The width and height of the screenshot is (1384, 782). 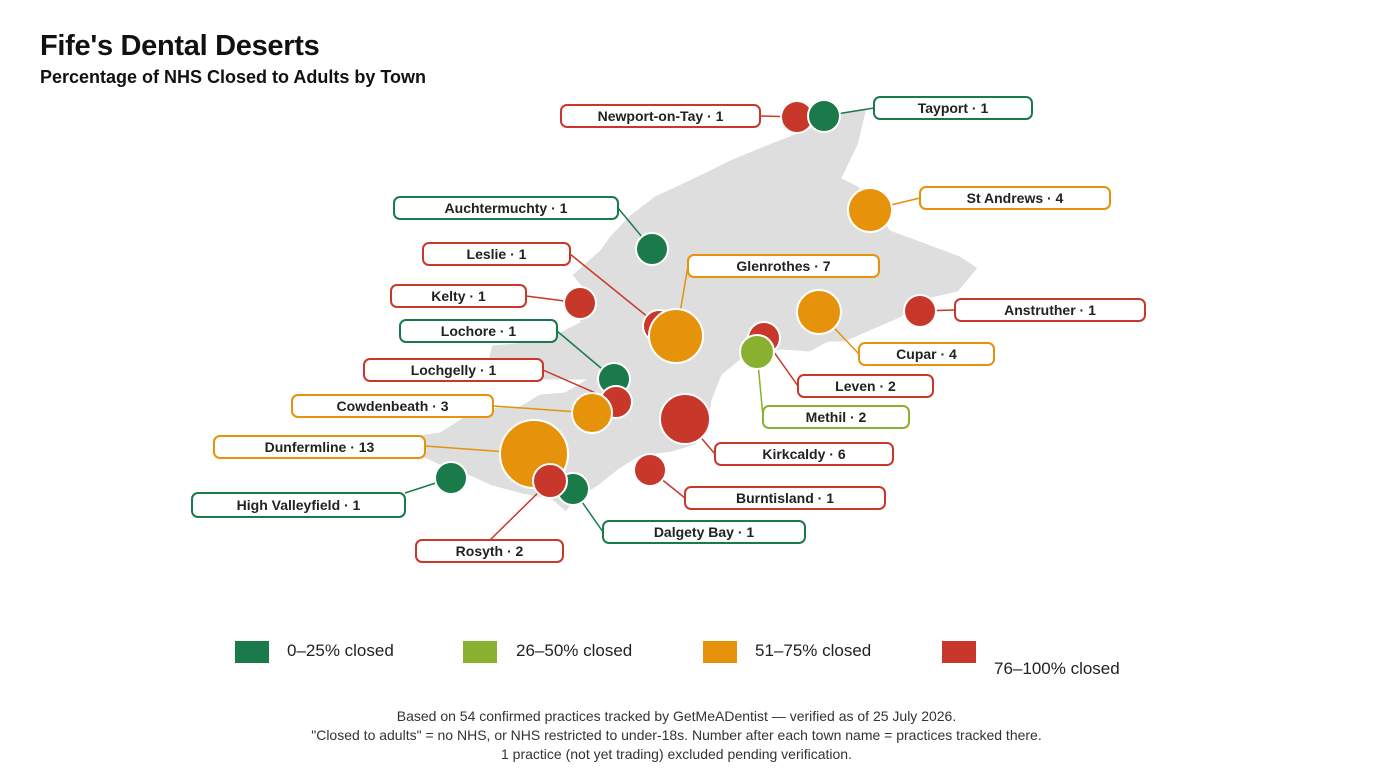 What do you see at coordinates (574, 650) in the screenshot?
I see `legend-label-26-50-closed: 26–50% closed` at bounding box center [574, 650].